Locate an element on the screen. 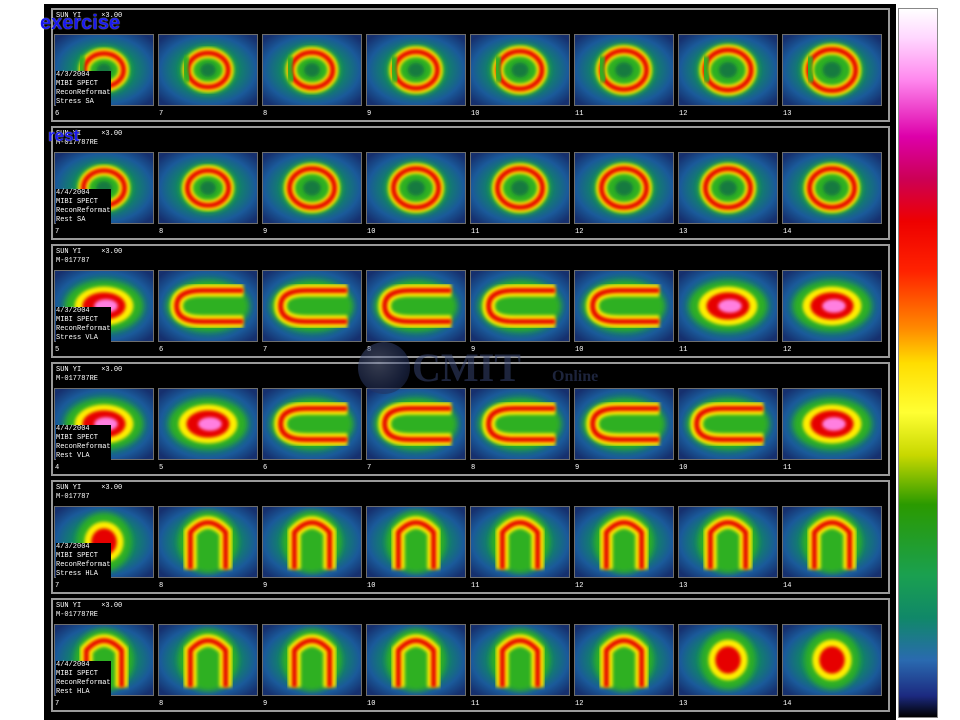 The width and height of the screenshot is (960, 720). scan-view: Stress HLA is located at coordinates (77, 574).